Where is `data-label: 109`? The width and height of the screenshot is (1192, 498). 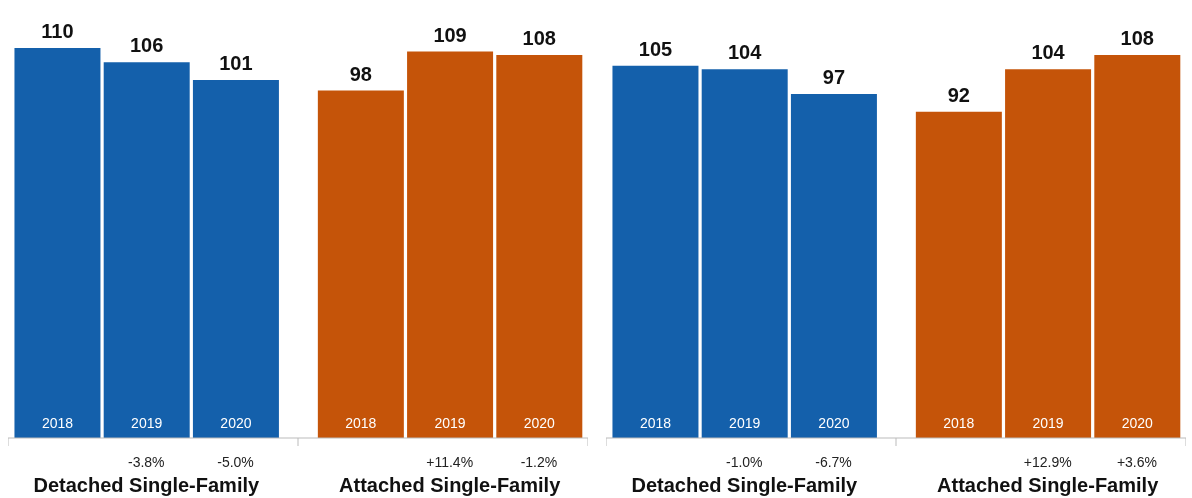 data-label: 109 is located at coordinates (450, 34).